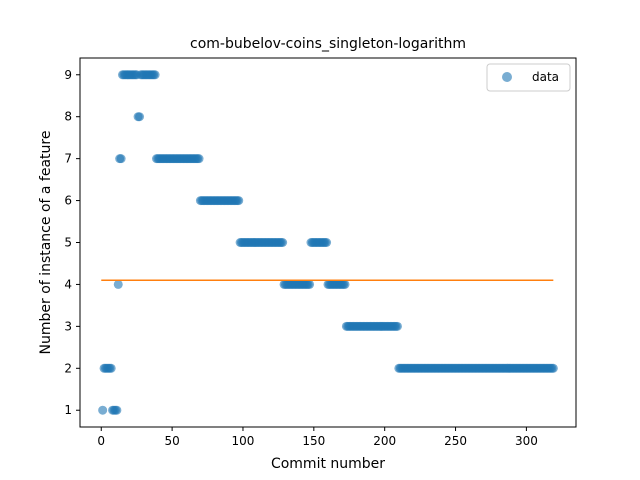 Image resolution: width=640 pixels, height=480 pixels. Describe the element at coordinates (384, 441) in the screenshot. I see `x-tick-label: 200` at that location.